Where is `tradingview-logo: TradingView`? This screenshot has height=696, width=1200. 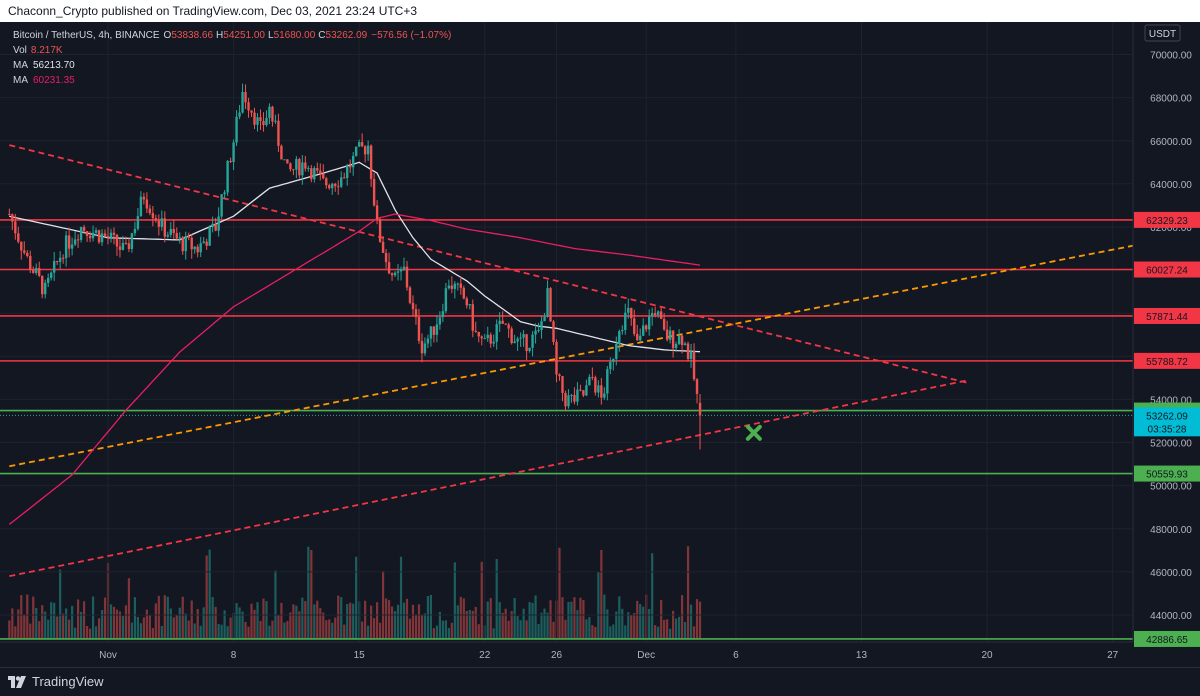 tradingview-logo: TradingView is located at coordinates (56, 681).